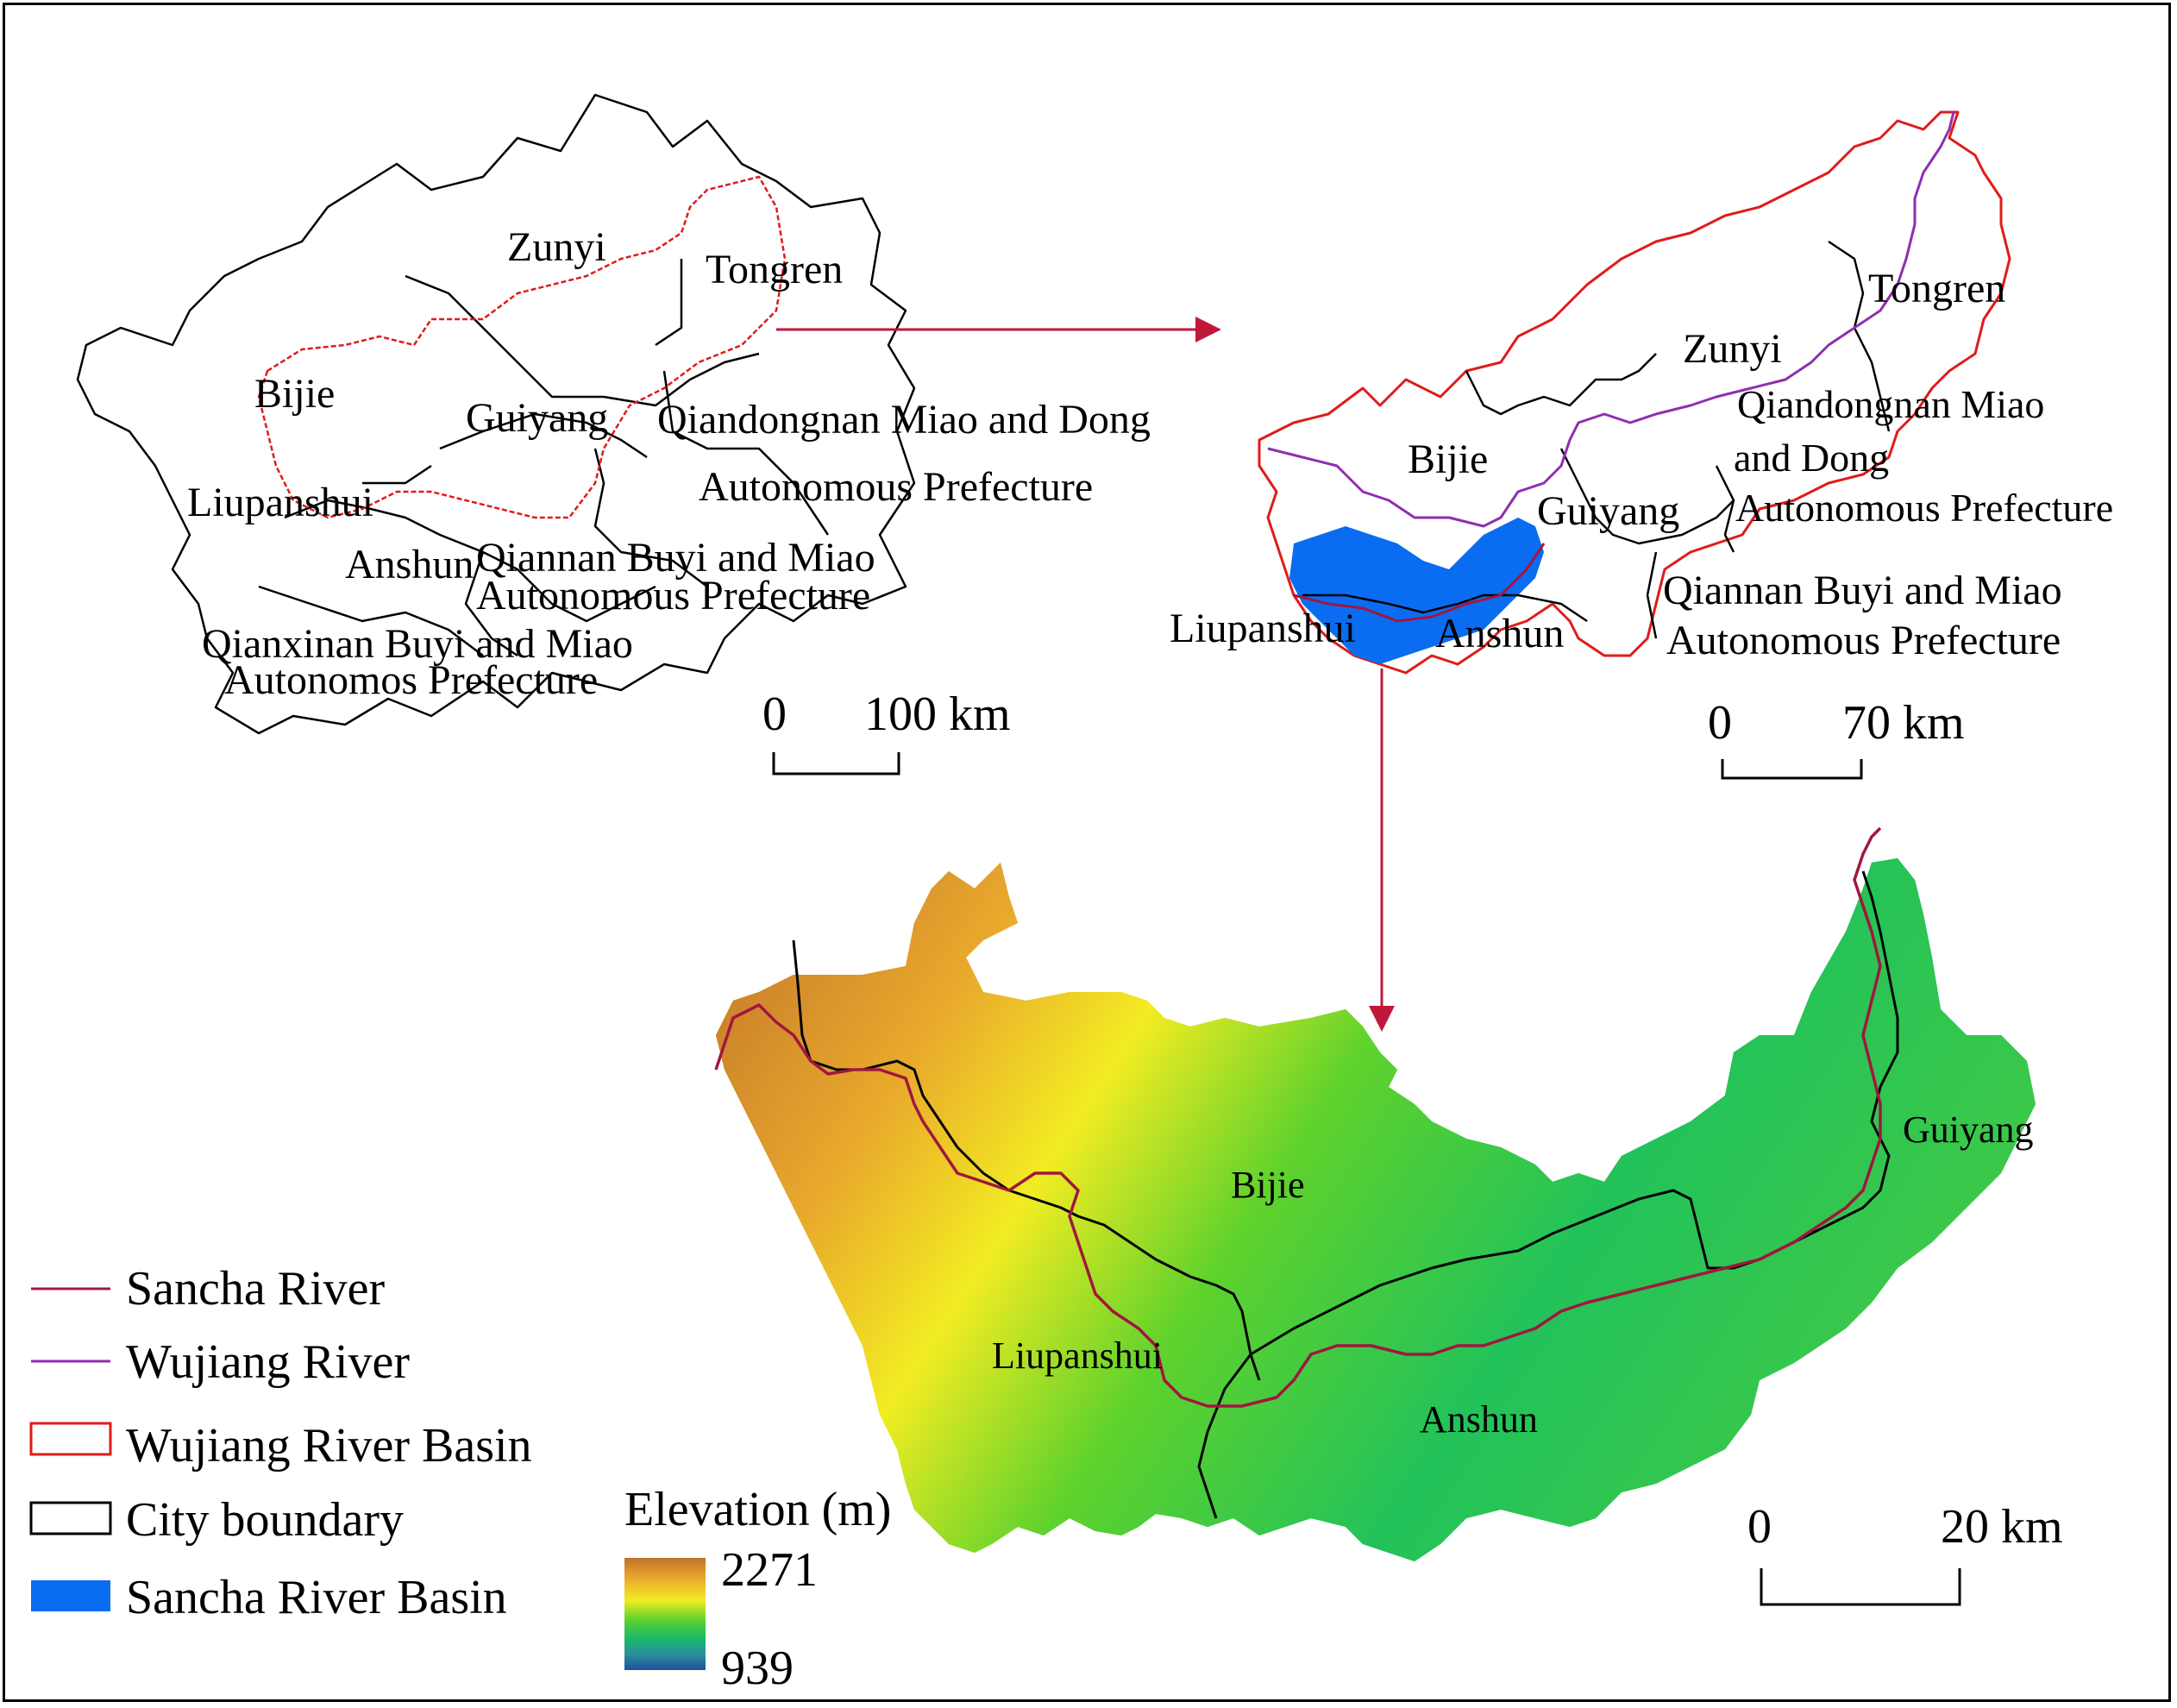  What do you see at coordinates (757, 1668) in the screenshot?
I see `elevation-min-label: 939` at bounding box center [757, 1668].